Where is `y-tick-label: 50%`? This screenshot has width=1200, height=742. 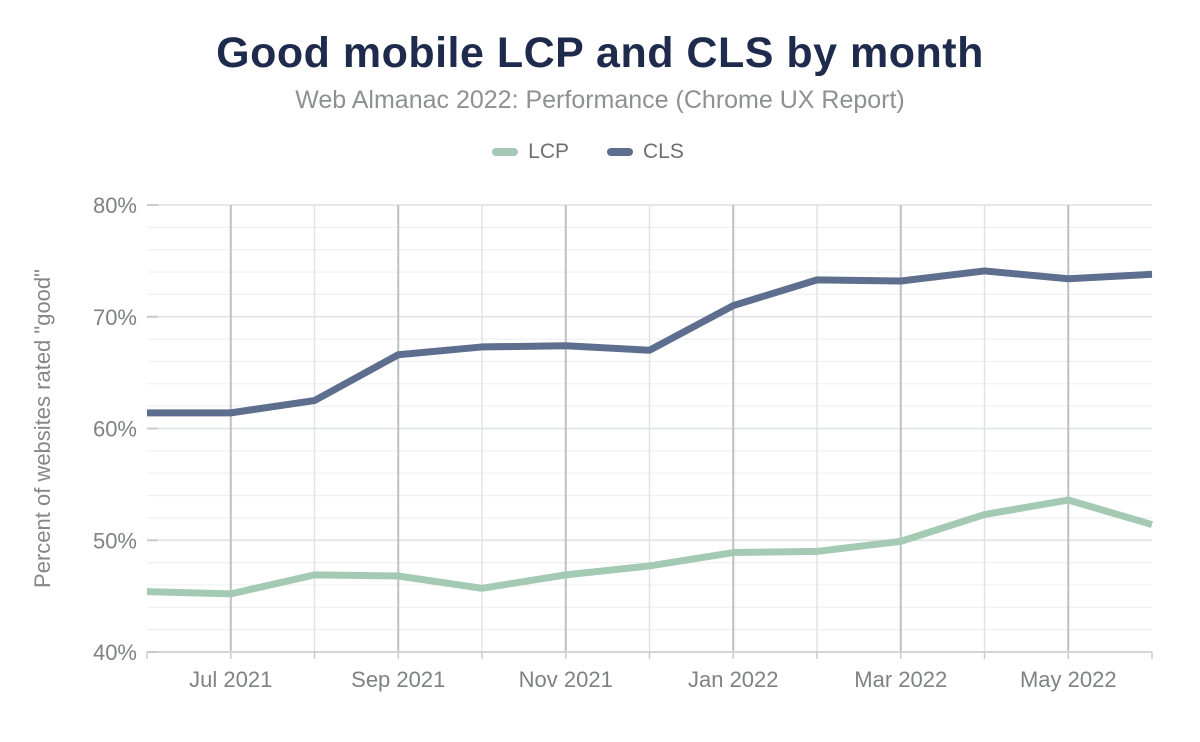
y-tick-label: 50% is located at coordinates (115, 540).